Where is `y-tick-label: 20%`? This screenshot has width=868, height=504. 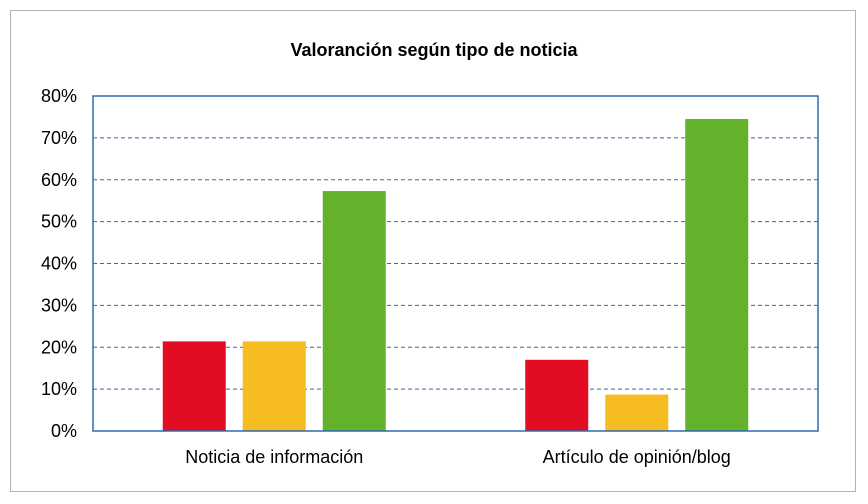 y-tick-label: 20% is located at coordinates (59, 347).